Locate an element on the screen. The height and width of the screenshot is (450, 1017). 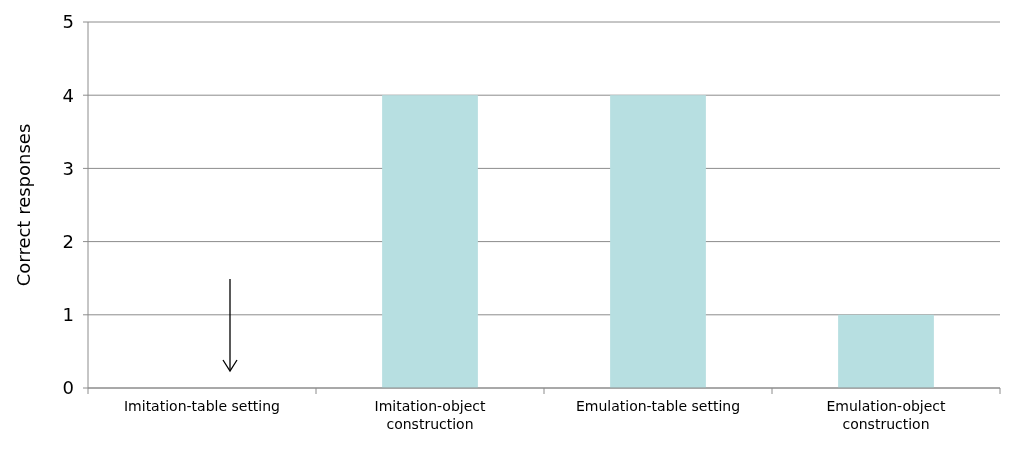
x-tick-label: Imitation-table setting is located at coordinates (202, 406).